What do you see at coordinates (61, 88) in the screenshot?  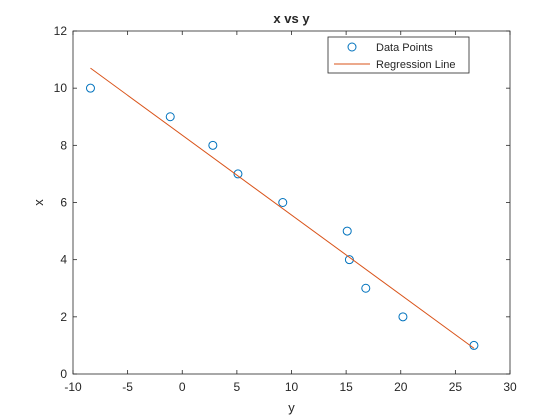 I see `y-tick-label: 10` at bounding box center [61, 88].